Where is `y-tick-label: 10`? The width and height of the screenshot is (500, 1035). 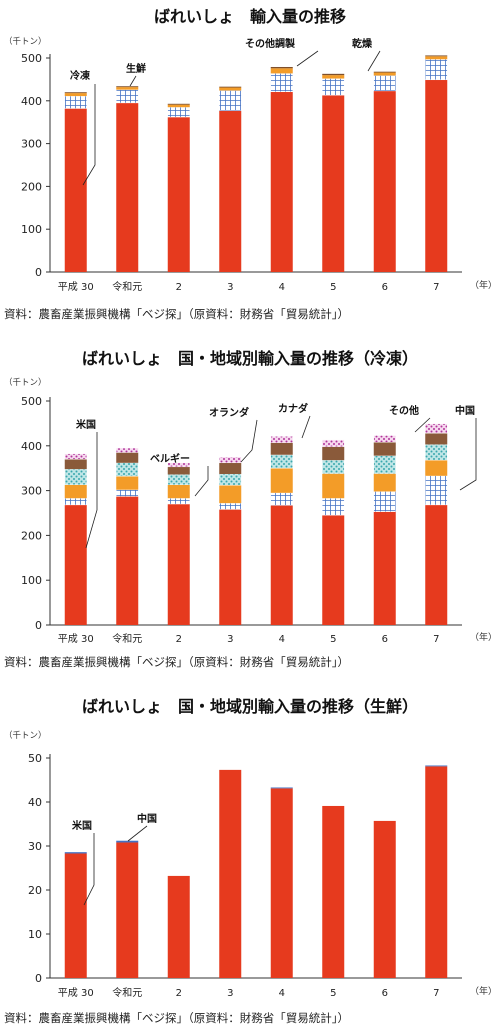
y-tick-label: 10 is located at coordinates (35, 934).